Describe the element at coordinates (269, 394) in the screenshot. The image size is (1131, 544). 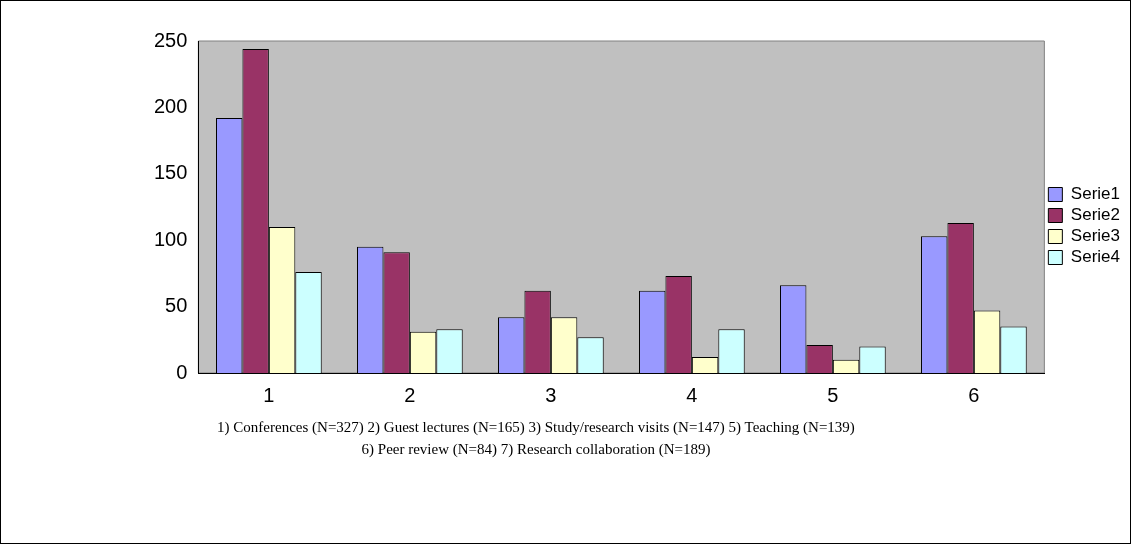
I see `x-tick-label: 1` at that location.